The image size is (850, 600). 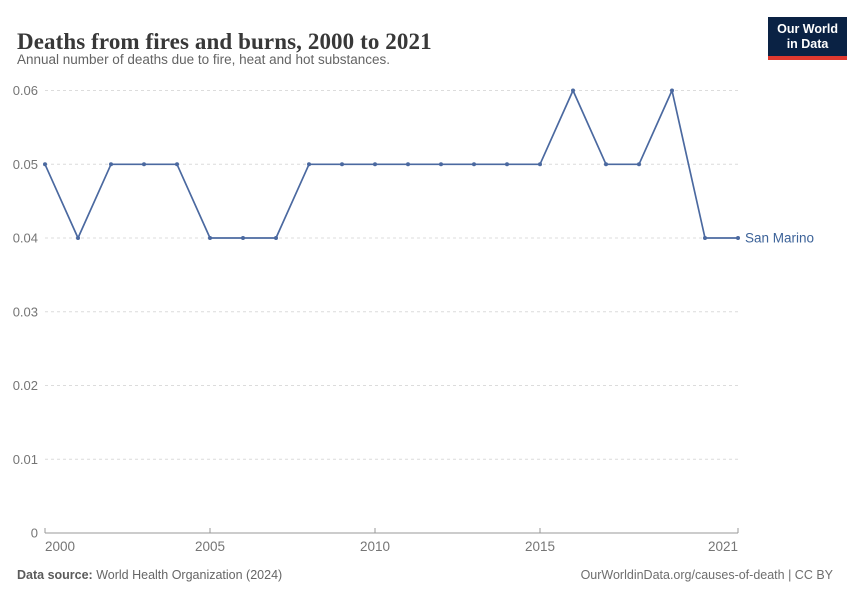 I want to click on data-point-2014, so click(x=507, y=164).